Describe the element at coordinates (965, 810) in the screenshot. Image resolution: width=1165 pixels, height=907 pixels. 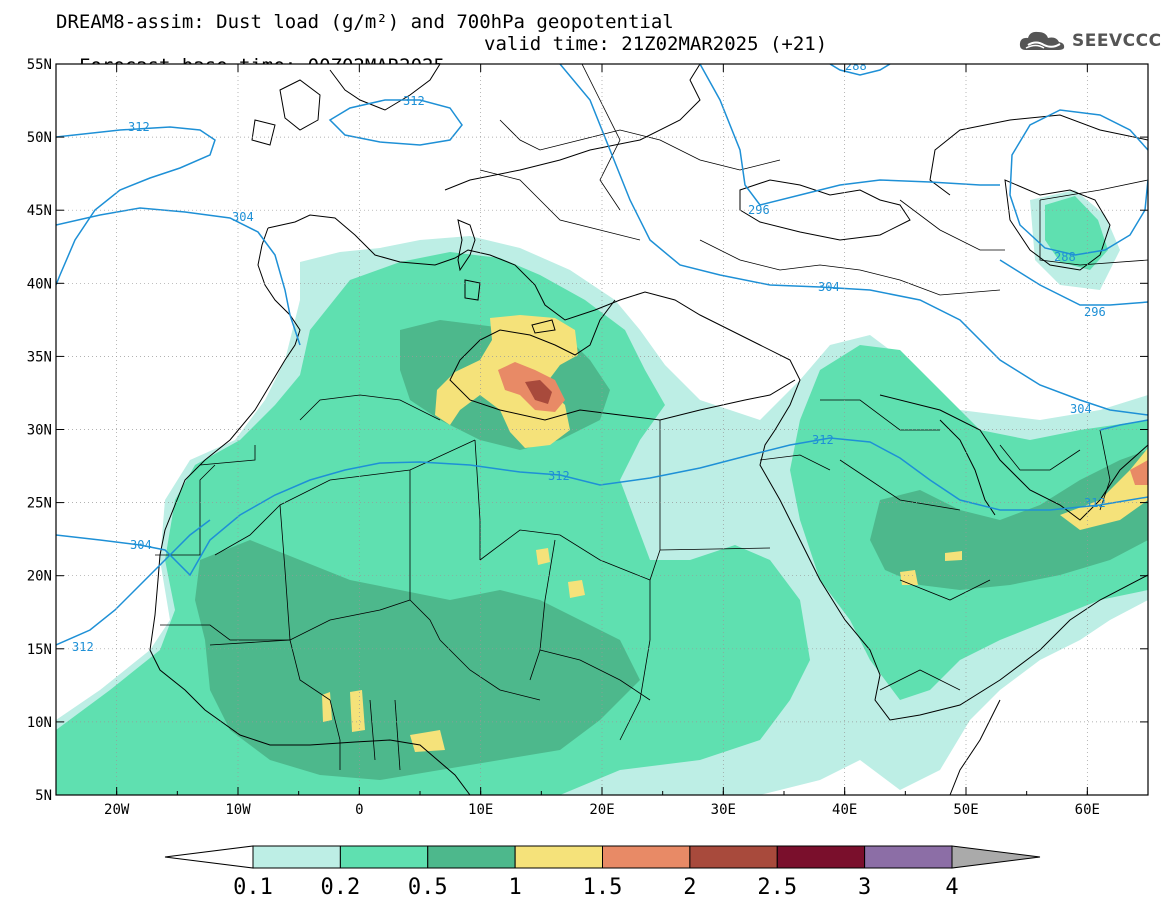
I see `lon-tick-label: 50E` at that location.